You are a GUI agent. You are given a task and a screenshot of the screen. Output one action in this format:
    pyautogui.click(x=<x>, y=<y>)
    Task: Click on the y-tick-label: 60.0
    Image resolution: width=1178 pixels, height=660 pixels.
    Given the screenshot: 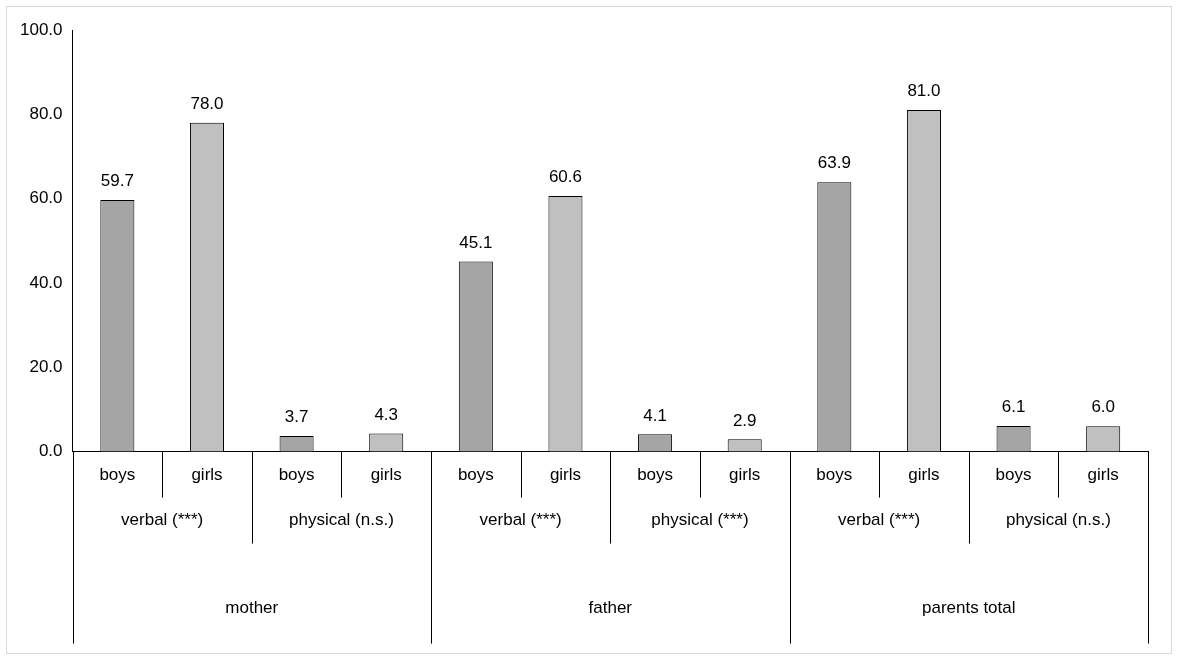 What is the action you would take?
    pyautogui.click(x=46, y=198)
    